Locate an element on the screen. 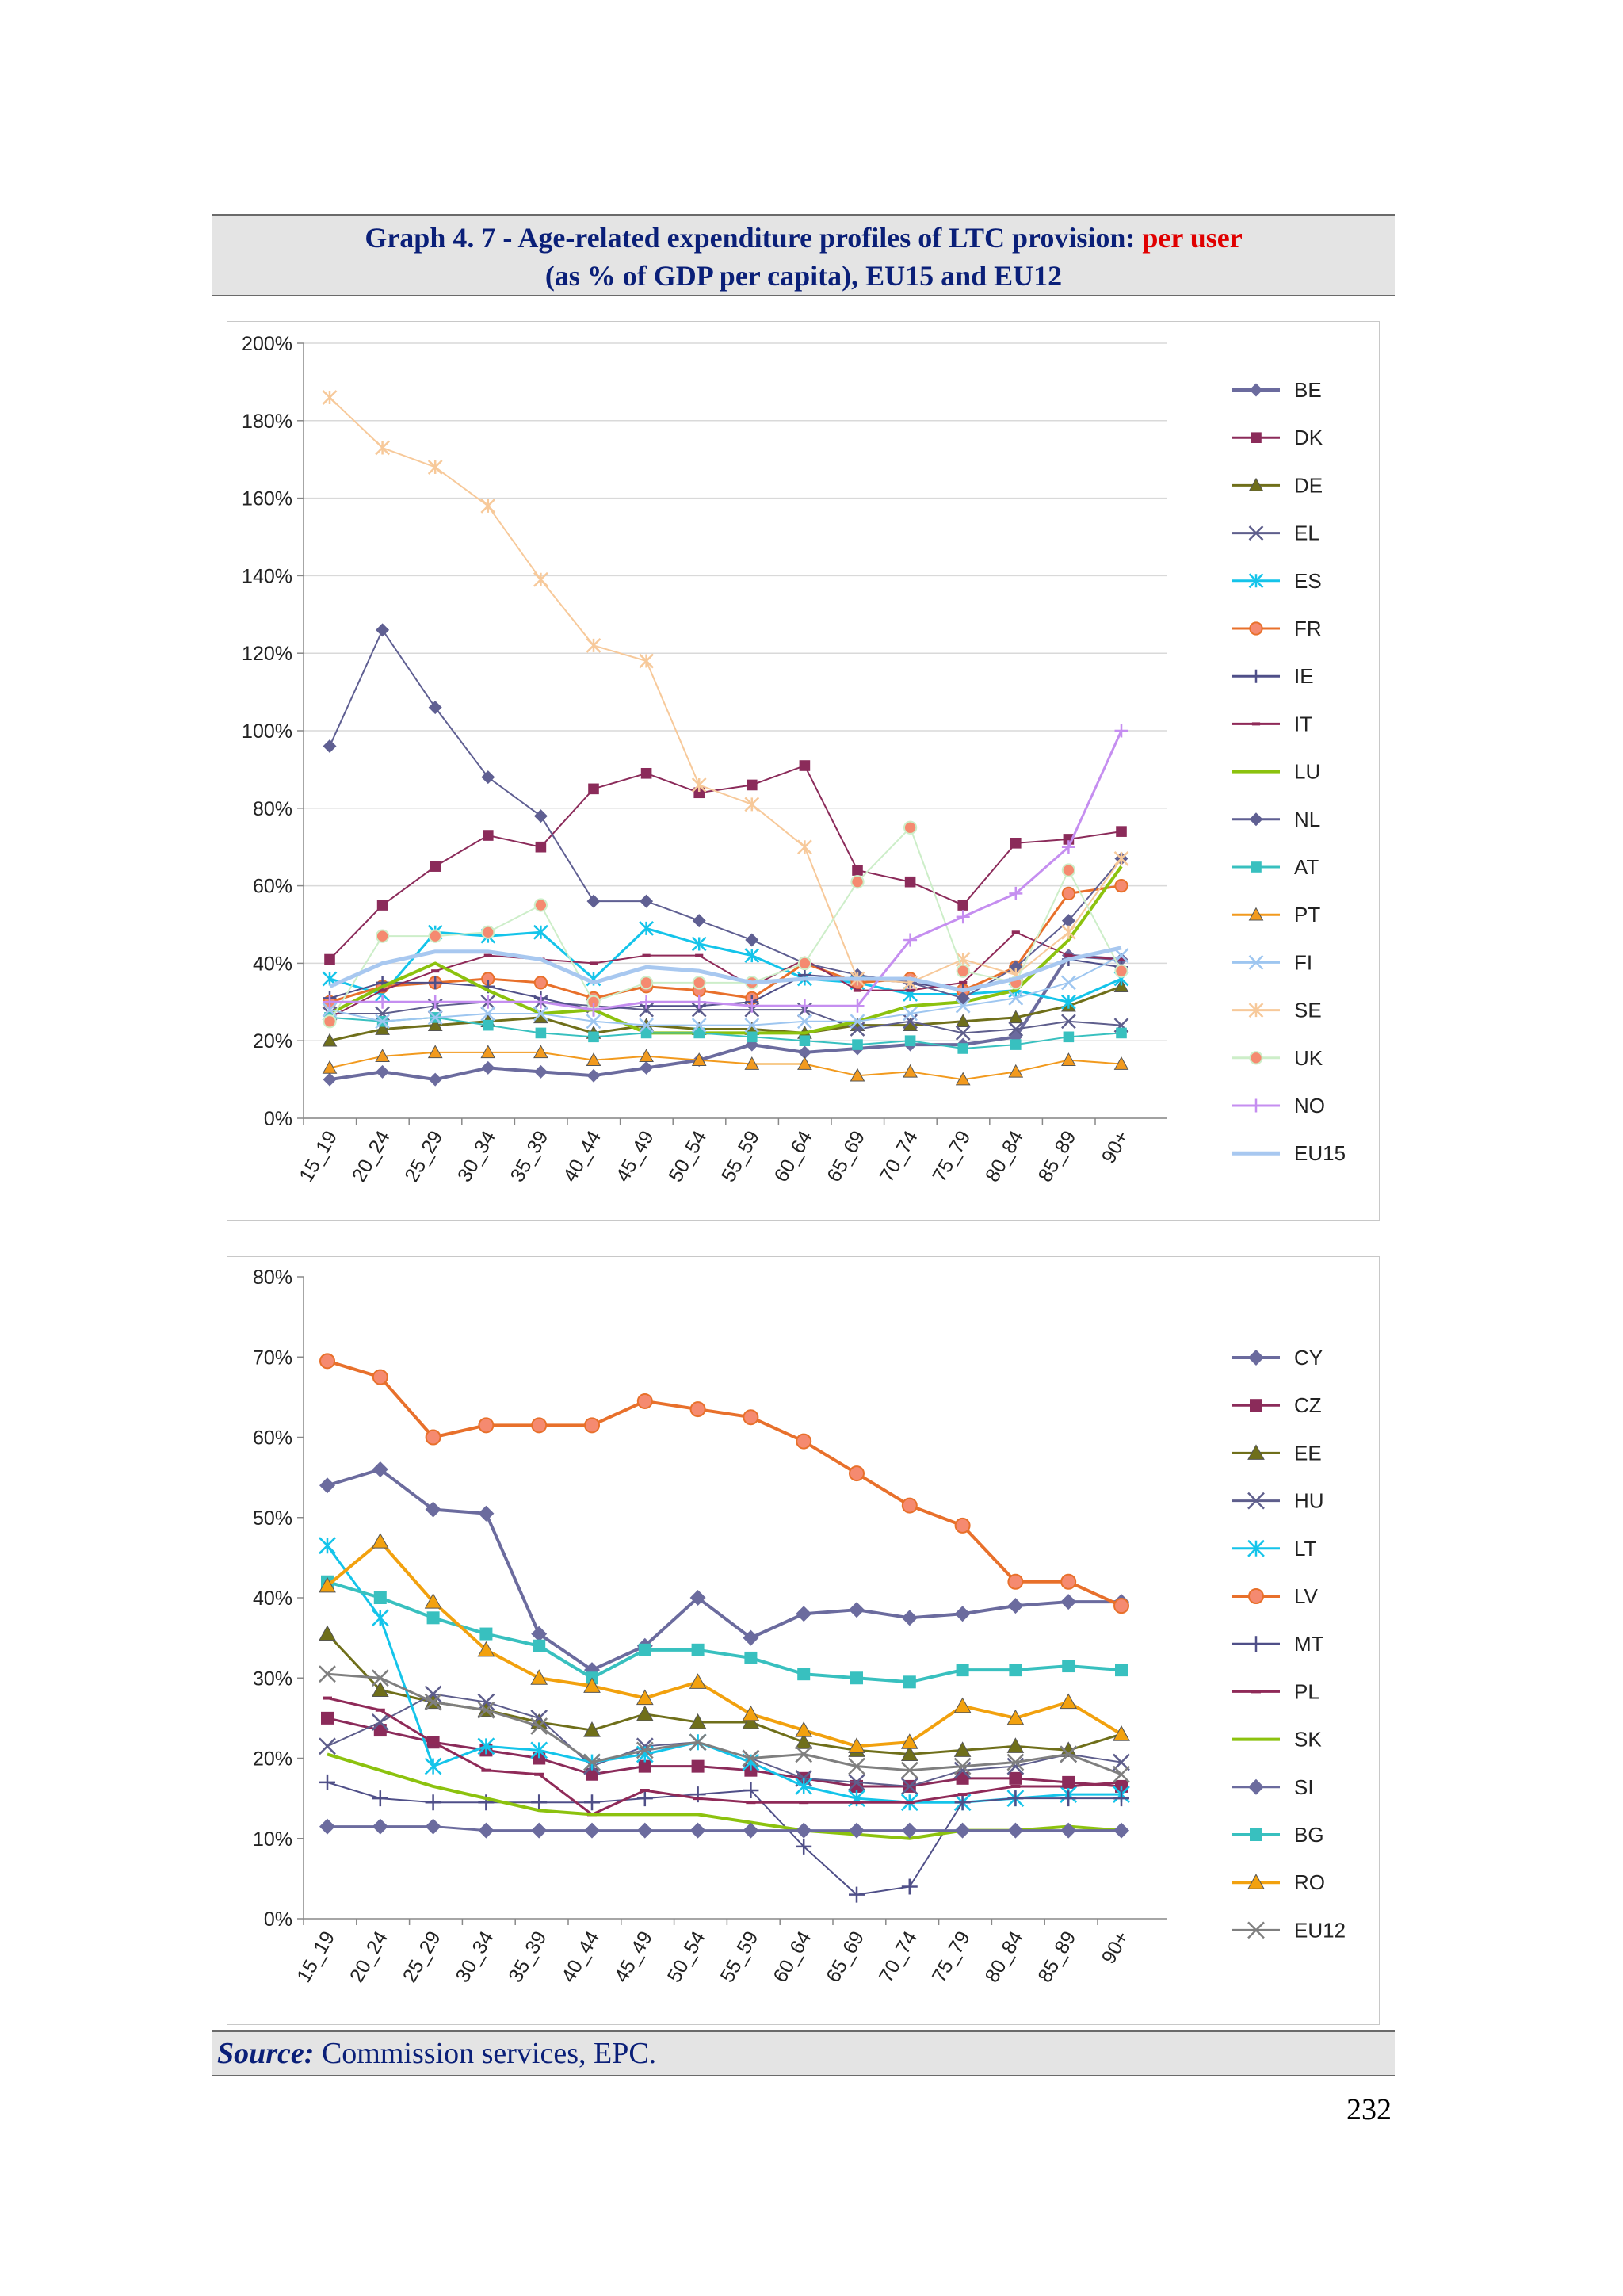 The width and height of the screenshot is (1623, 2296). legend-item-es: ES is located at coordinates (1277, 581).